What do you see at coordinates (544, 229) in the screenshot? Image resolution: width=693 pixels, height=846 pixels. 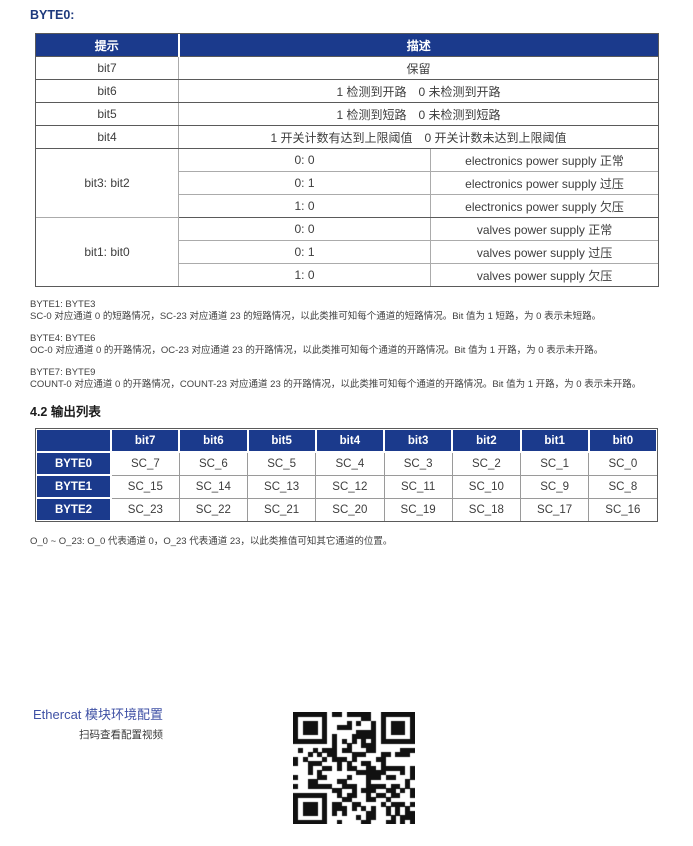 I see `desc-cell: valves power supply 正常` at bounding box center [544, 229].